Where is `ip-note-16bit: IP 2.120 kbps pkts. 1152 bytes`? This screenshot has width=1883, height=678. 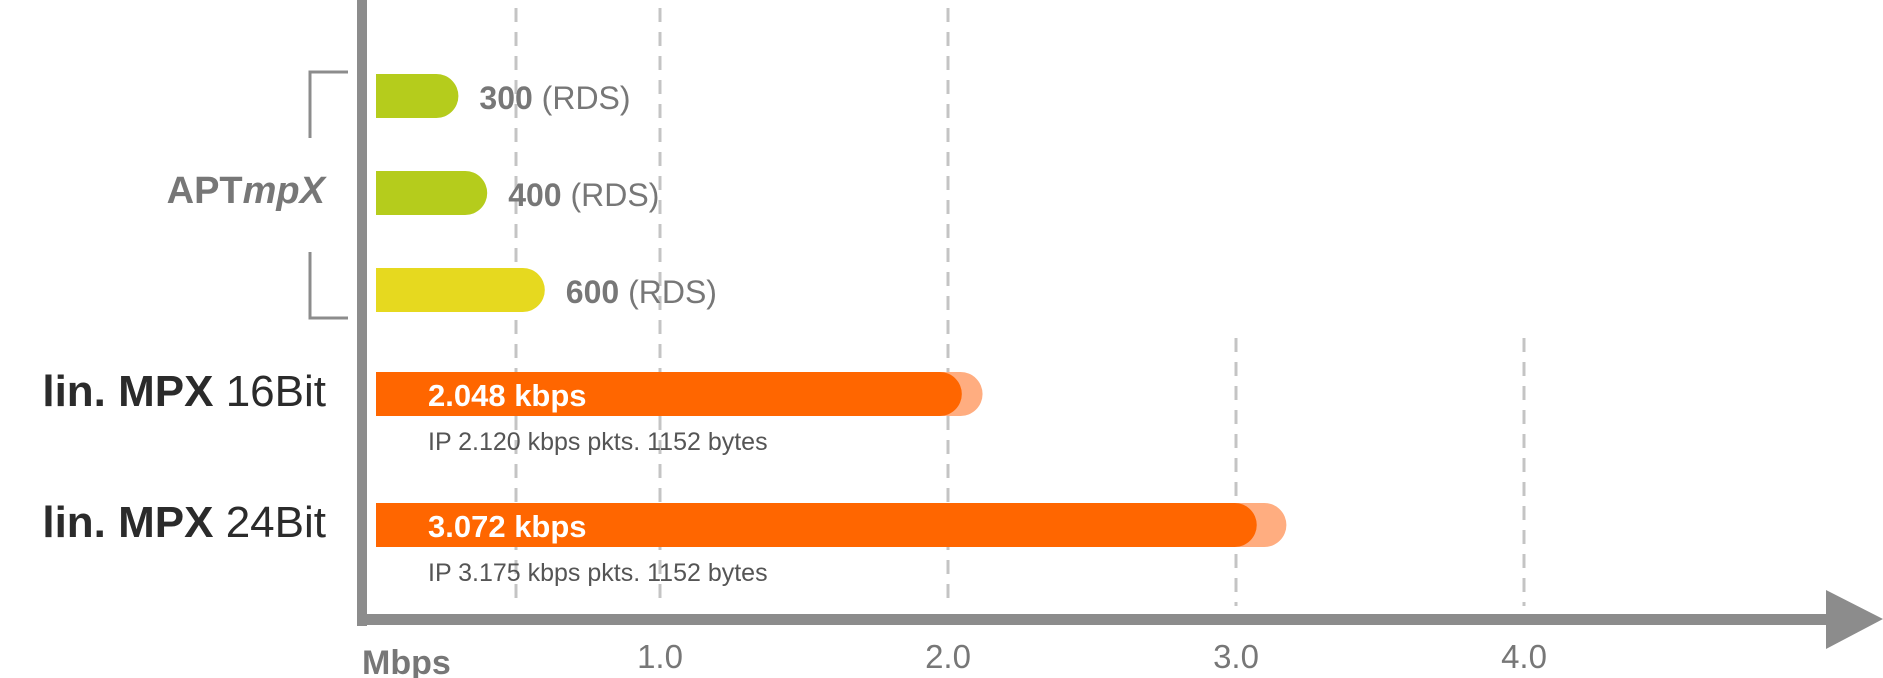 ip-note-16bit: IP 2.120 kbps pkts. 1152 bytes is located at coordinates (598, 442).